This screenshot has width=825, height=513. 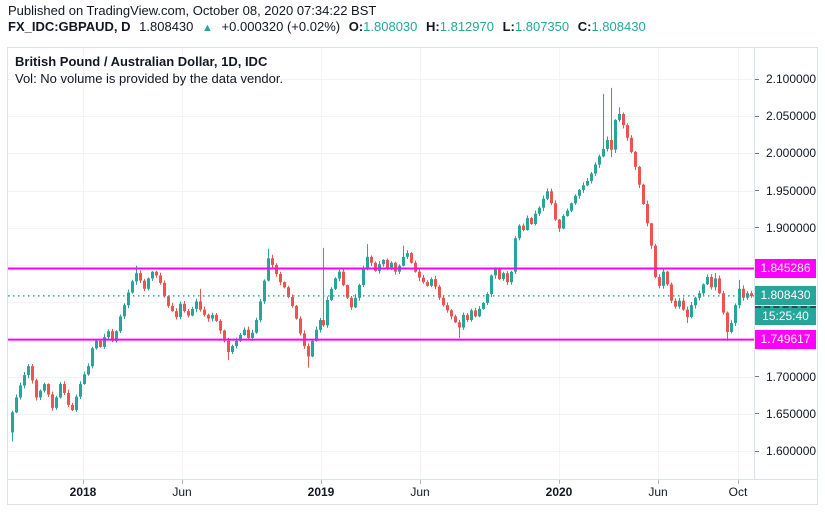 What do you see at coordinates (618, 26) in the screenshot?
I see `close-value: 1.808430` at bounding box center [618, 26].